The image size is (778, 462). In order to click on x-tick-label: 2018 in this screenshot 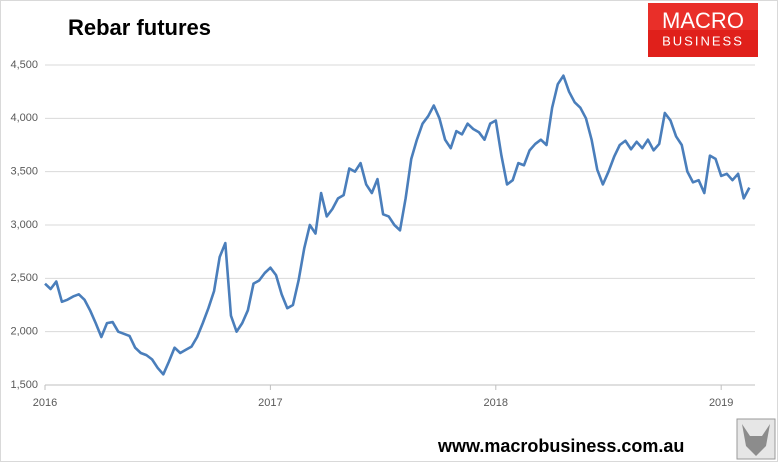, I will do `click(496, 403)`.